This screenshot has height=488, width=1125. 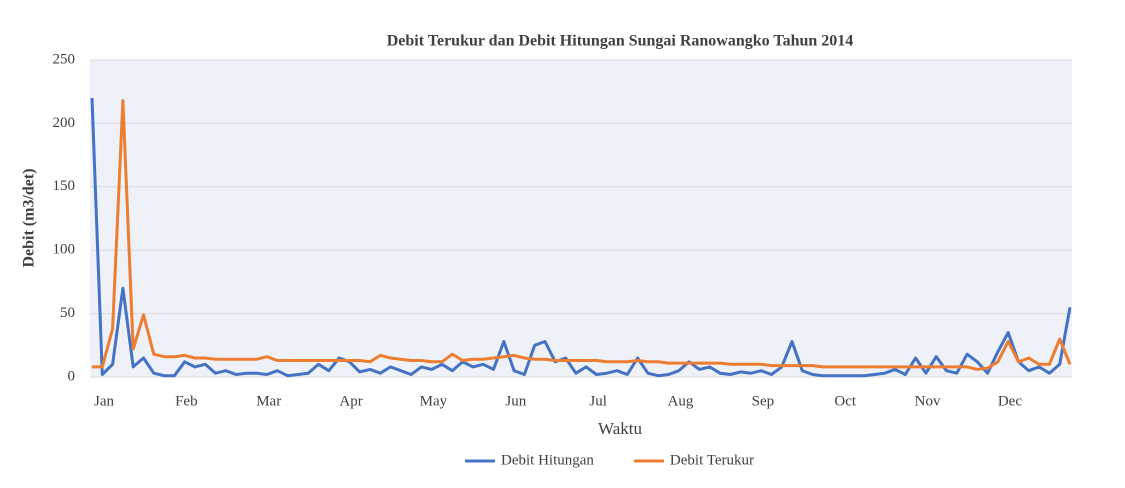 I want to click on x-tick-label: Aug, so click(x=681, y=401).